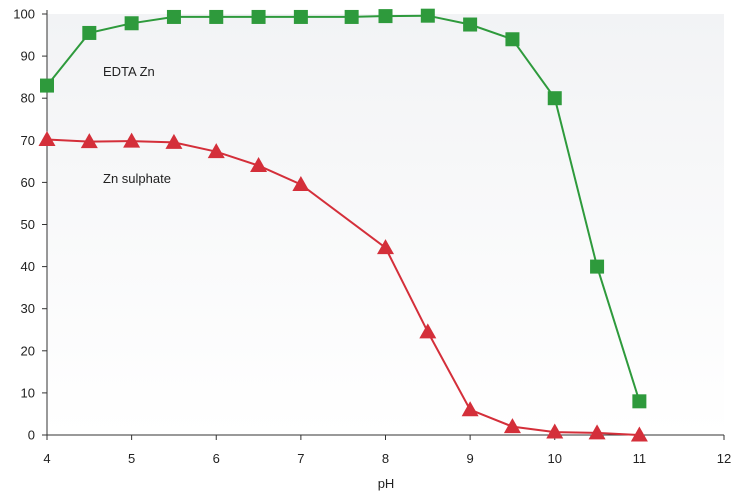 The height and width of the screenshot is (497, 745). Describe the element at coordinates (28, 266) in the screenshot. I see `y-tick-label: 40` at that location.